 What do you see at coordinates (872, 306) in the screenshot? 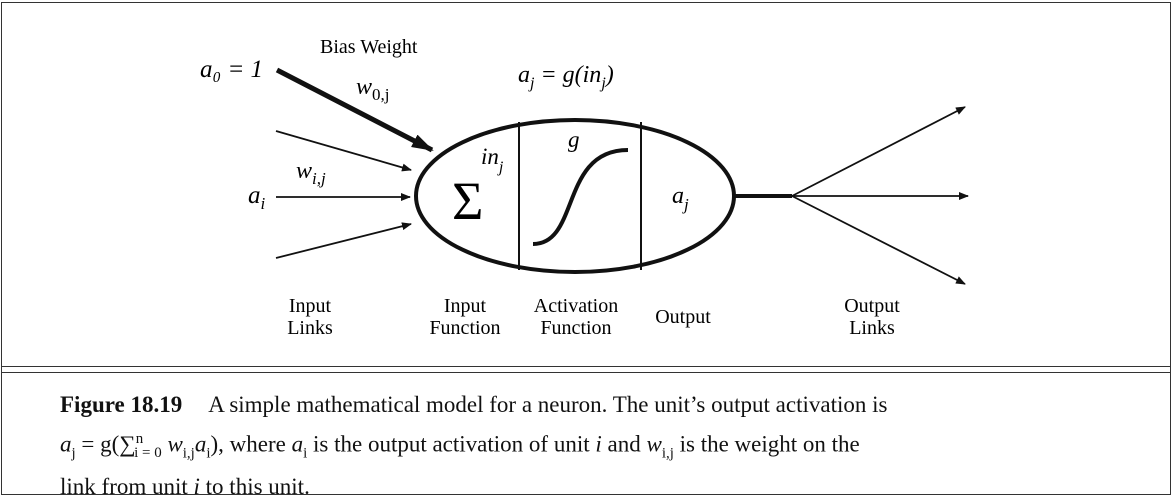
I see `output-links-label: Output` at bounding box center [872, 306].